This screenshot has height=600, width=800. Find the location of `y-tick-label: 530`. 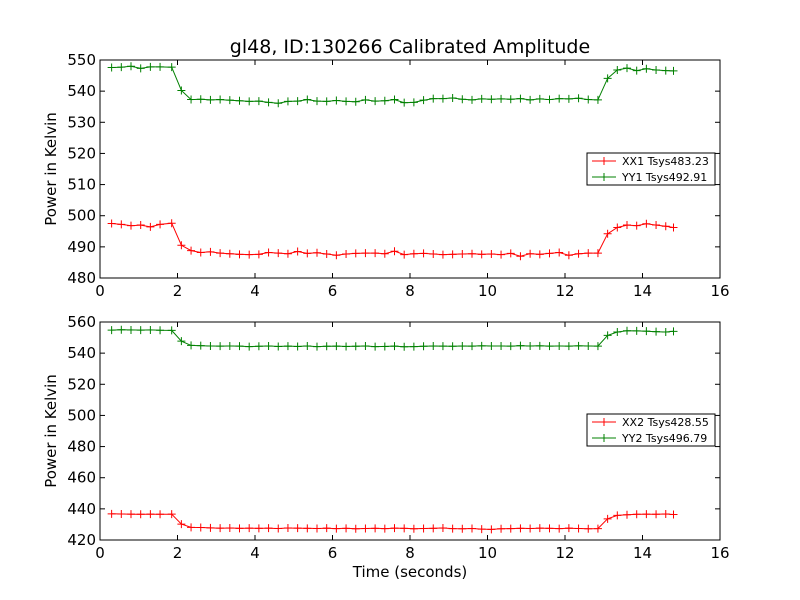

y-tick-label: 530 is located at coordinates (81, 122).